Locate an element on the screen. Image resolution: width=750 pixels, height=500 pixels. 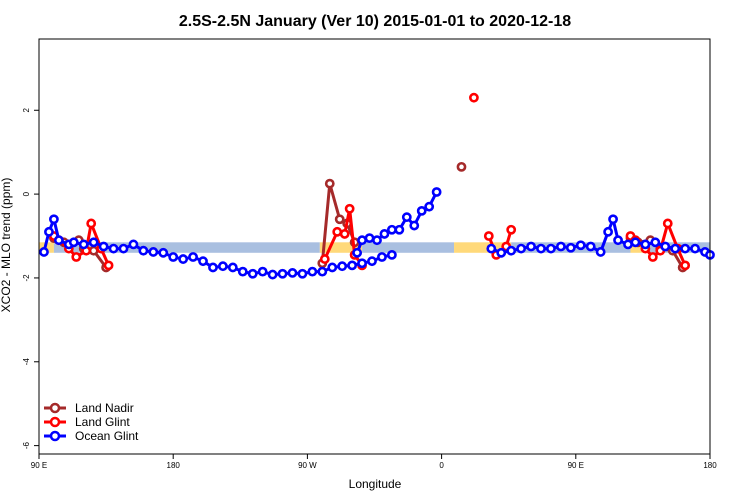
x-tick-label-0: 90 E is located at coordinates (39, 465).